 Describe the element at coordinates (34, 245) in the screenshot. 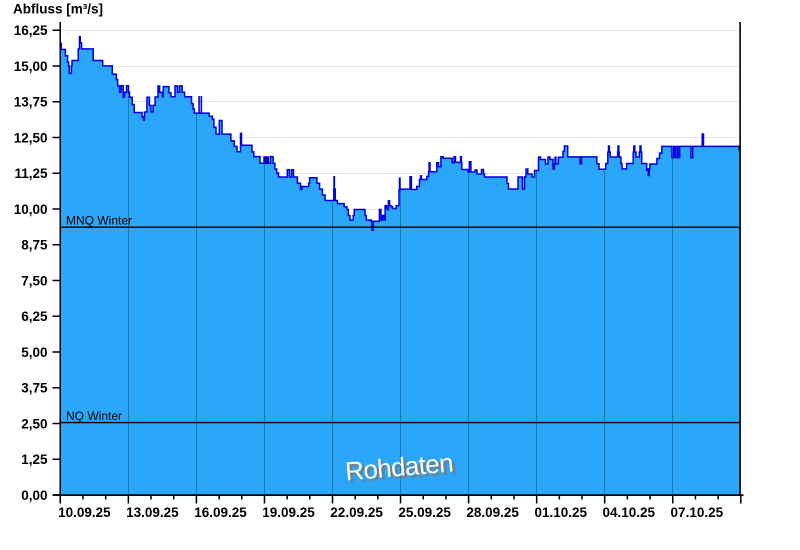

I see `svg-text: 8,75` at that location.